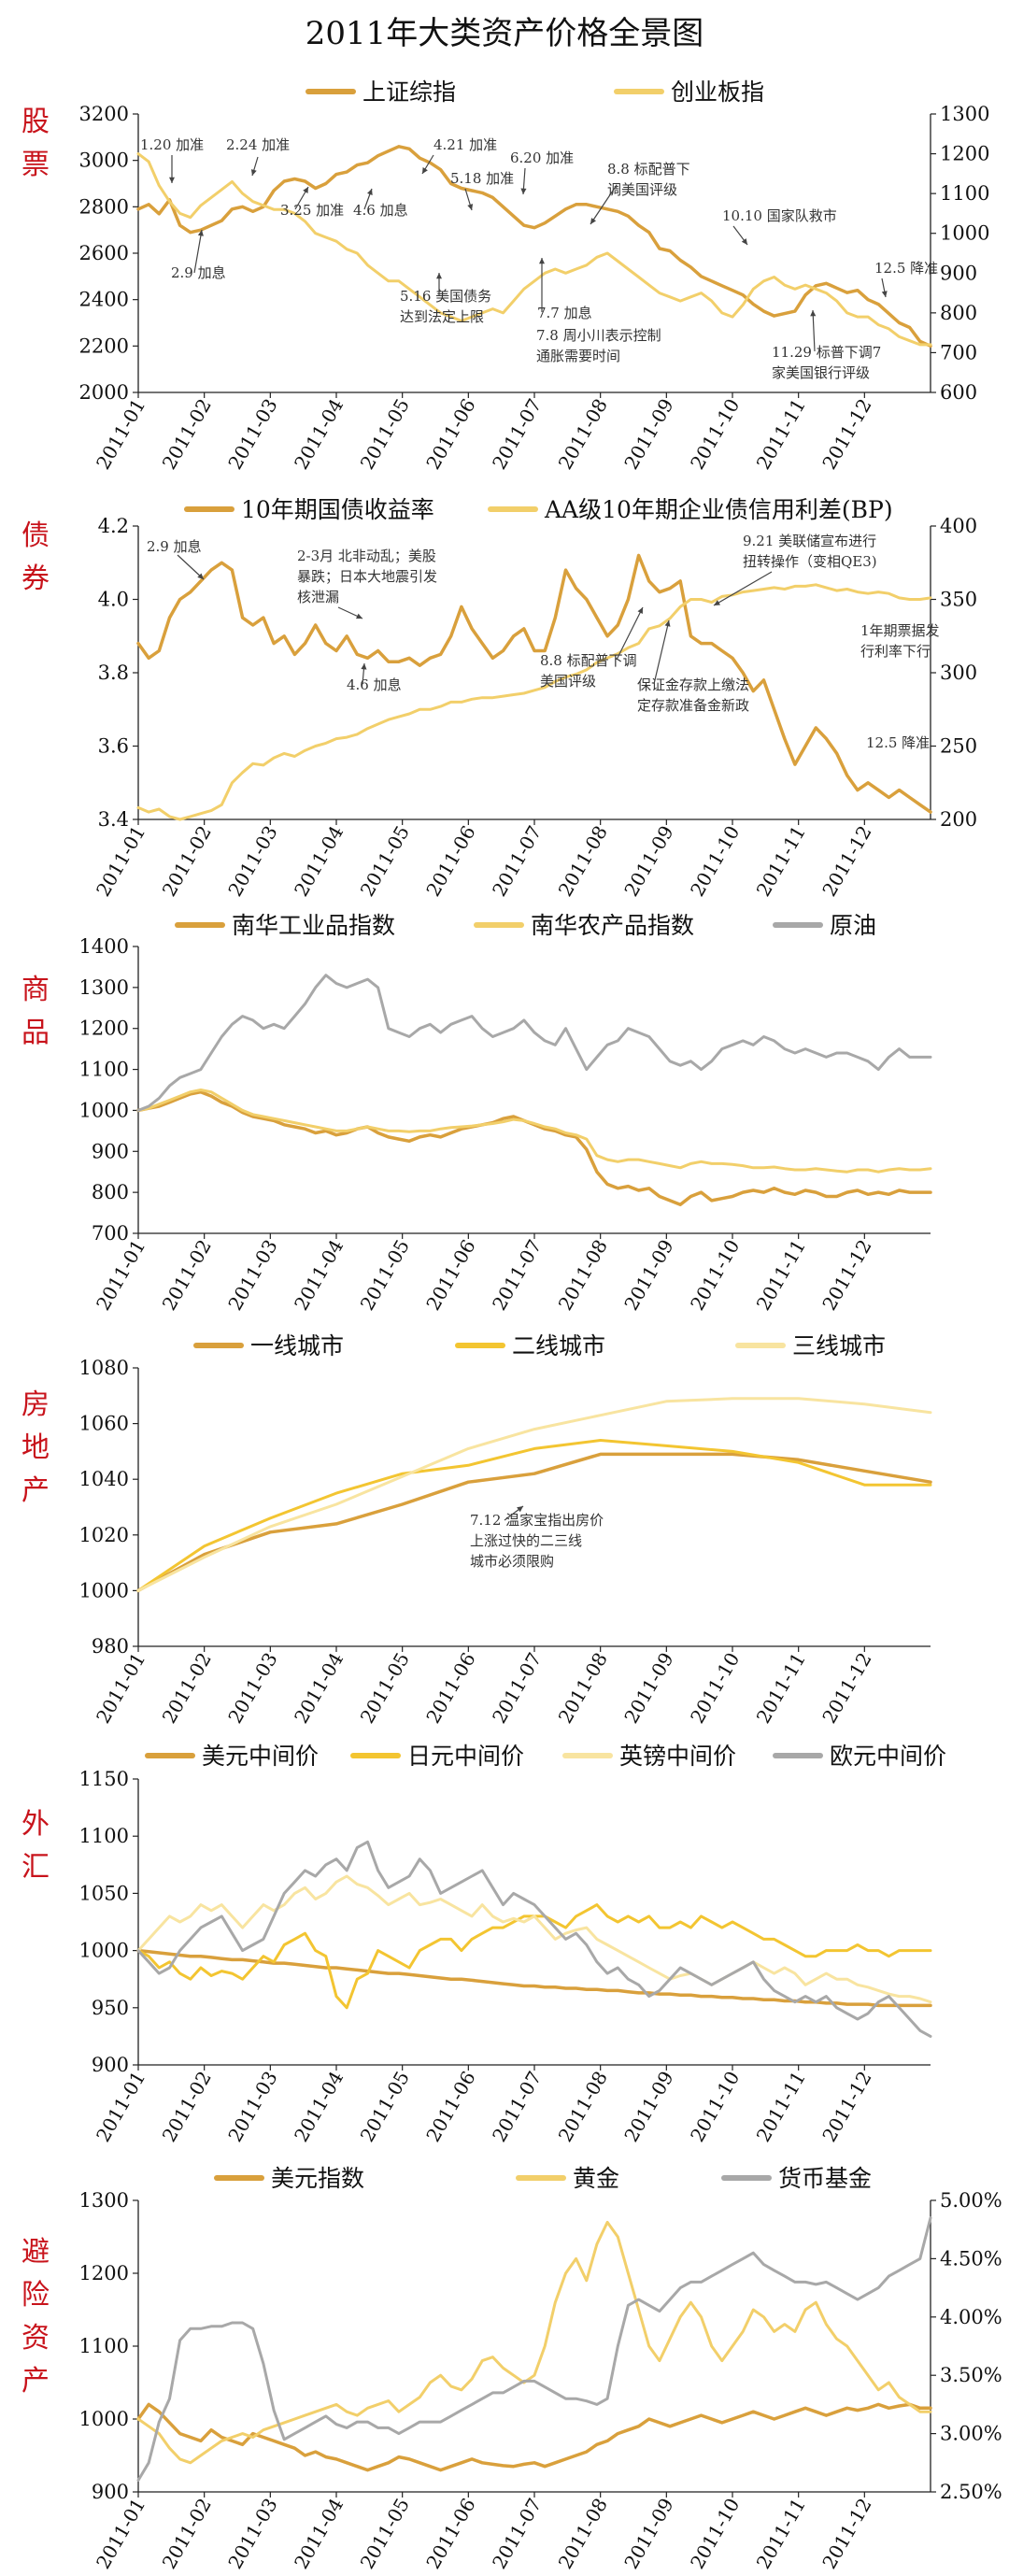 The width and height of the screenshot is (1009, 2576). Describe the element at coordinates (35, 579) in the screenshot. I see `section-label-char: 券` at that location.